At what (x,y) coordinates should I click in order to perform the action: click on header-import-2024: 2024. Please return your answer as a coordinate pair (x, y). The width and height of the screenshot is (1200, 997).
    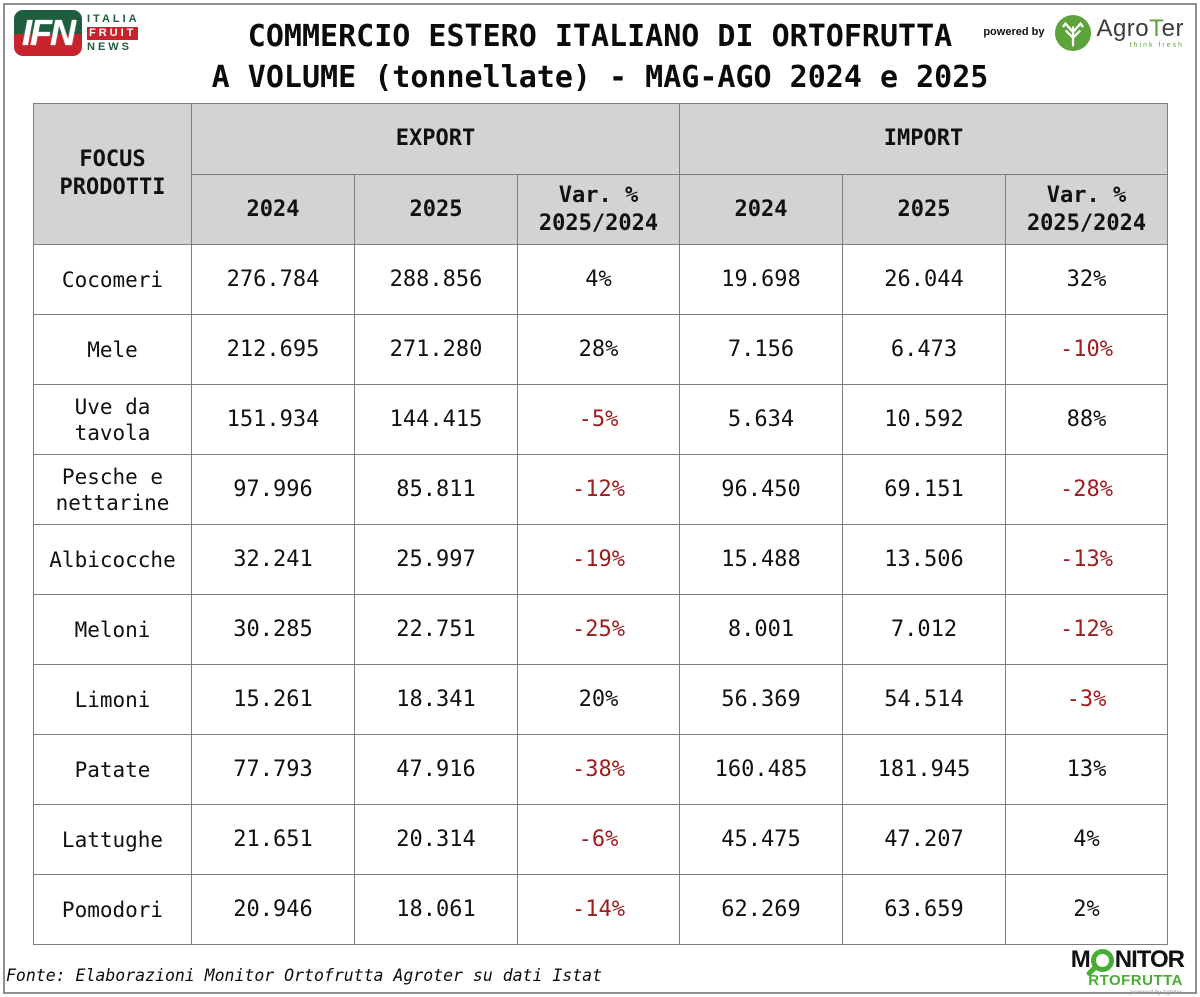
    Looking at the image, I should click on (761, 209).